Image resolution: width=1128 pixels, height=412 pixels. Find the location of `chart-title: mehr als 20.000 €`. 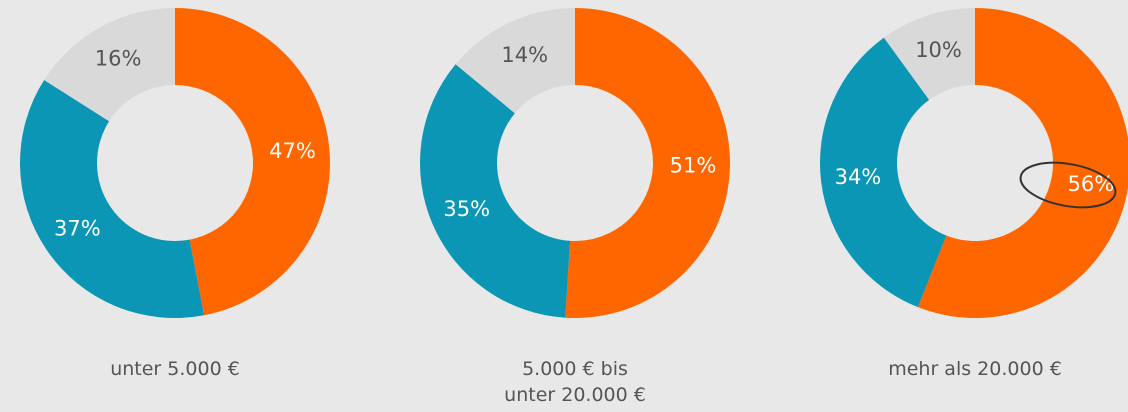

chart-title: mehr als 20.000 € is located at coordinates (975, 369).